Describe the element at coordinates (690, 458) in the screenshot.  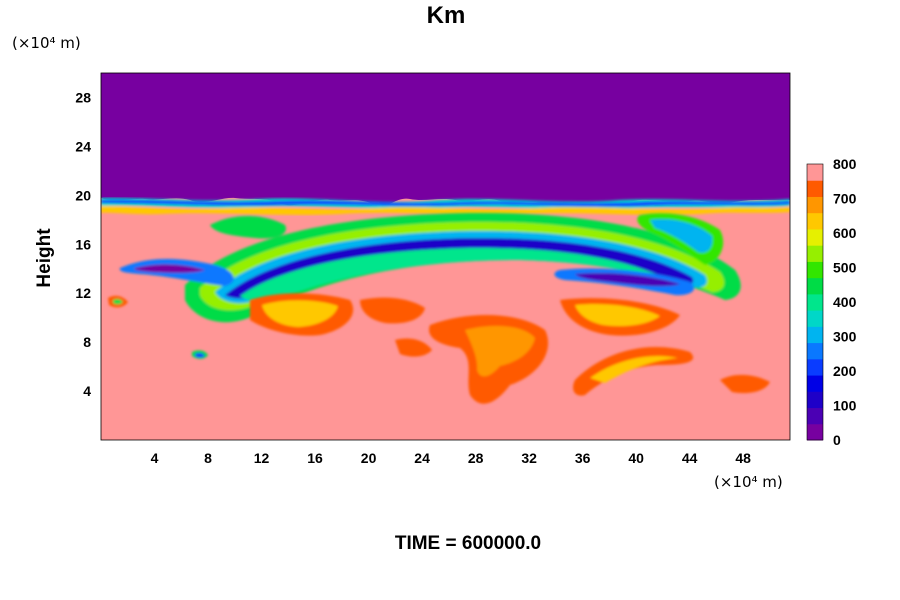
I see `x-tick-label: 44` at that location.